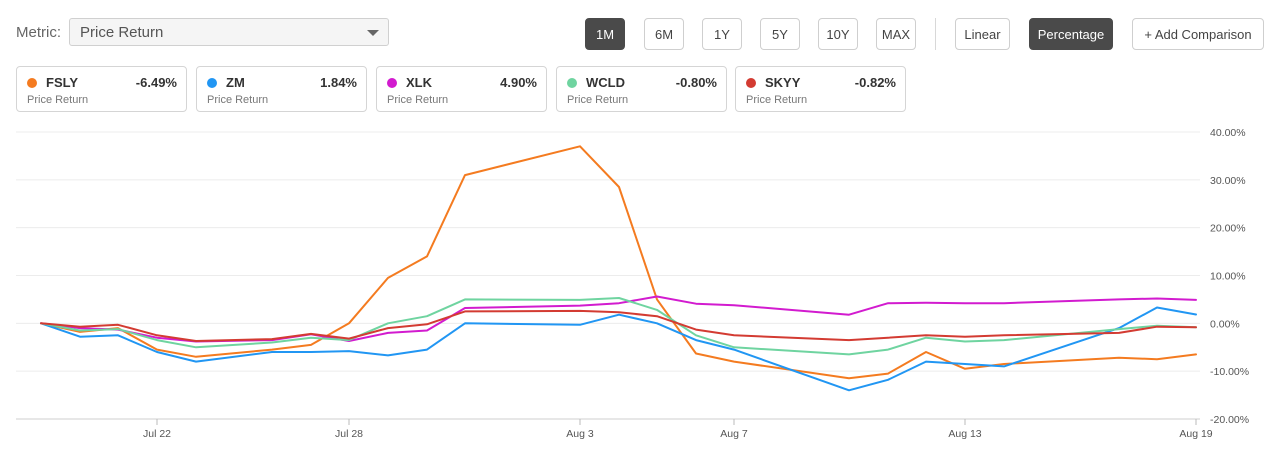  I want to click on legend-card-xlk: XLK 4.90% Price Return, so click(461, 89).